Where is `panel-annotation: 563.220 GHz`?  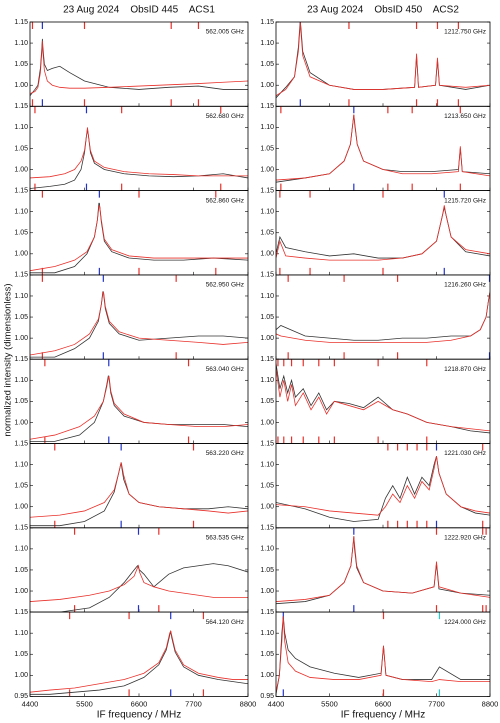
panel-annotation: 563.220 GHz is located at coordinates (225, 453).